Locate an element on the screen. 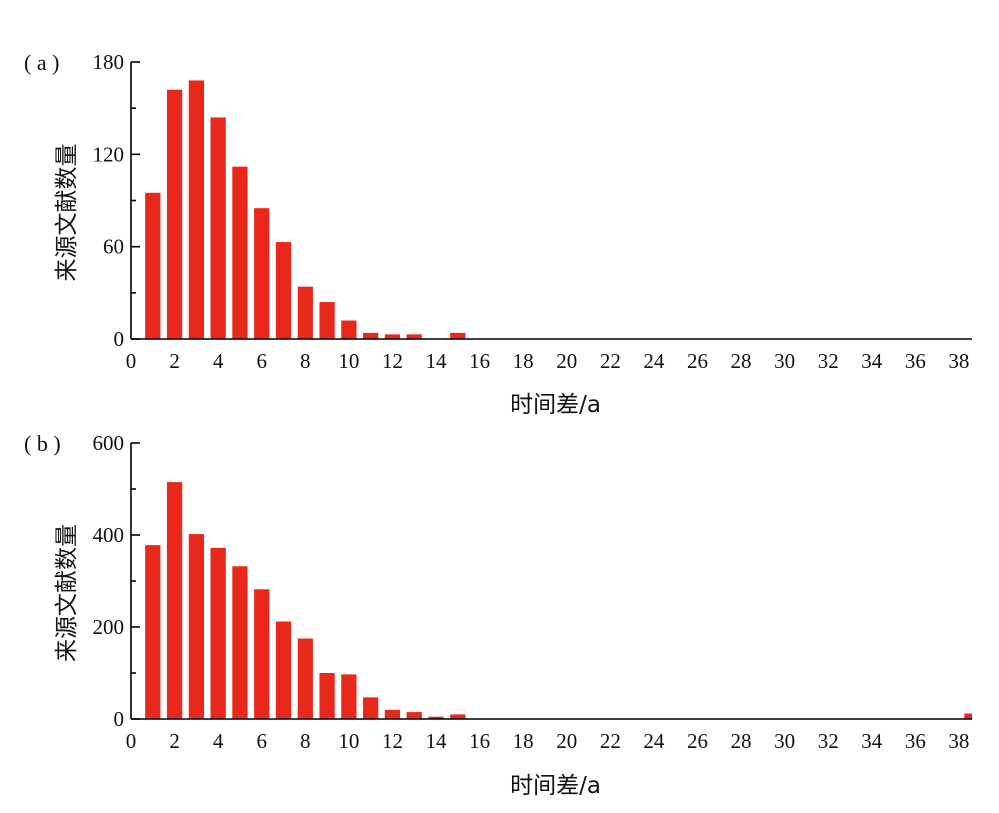 This screenshot has height=813, width=999. y-tick-label: 200 is located at coordinates (109, 627).